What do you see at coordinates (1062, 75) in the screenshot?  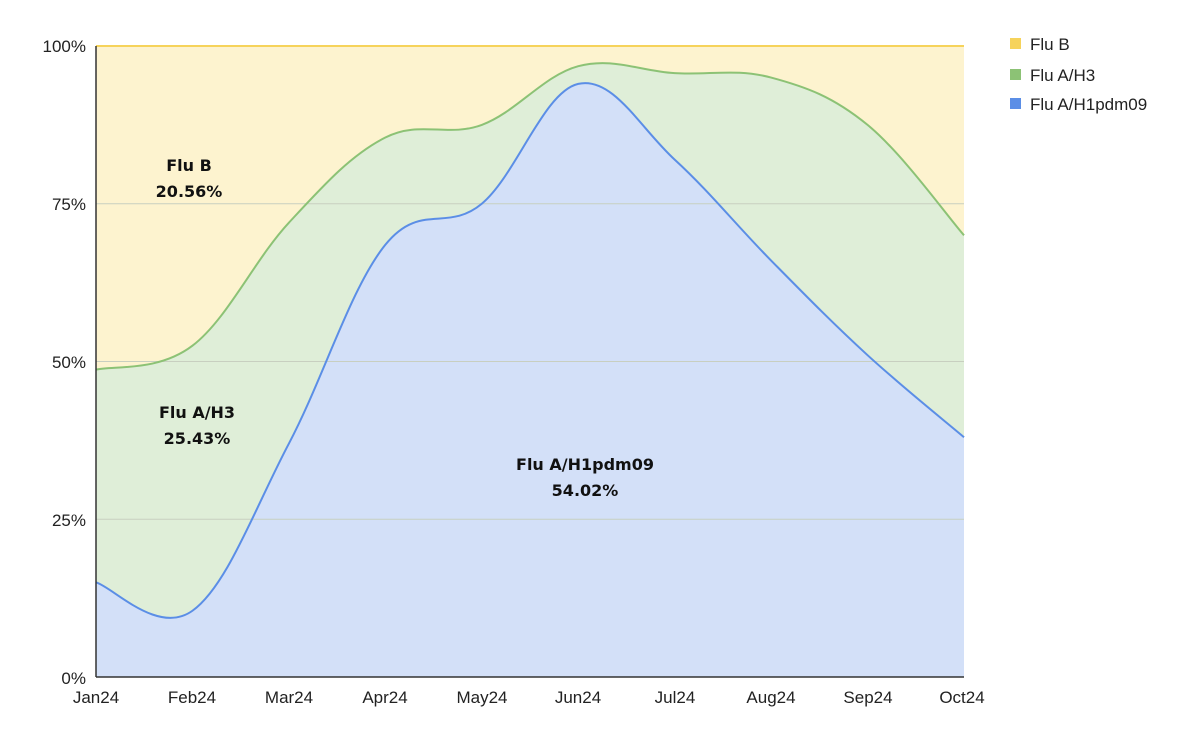 I see `legend-label-flu-a-h3: Flu A/H3` at bounding box center [1062, 75].